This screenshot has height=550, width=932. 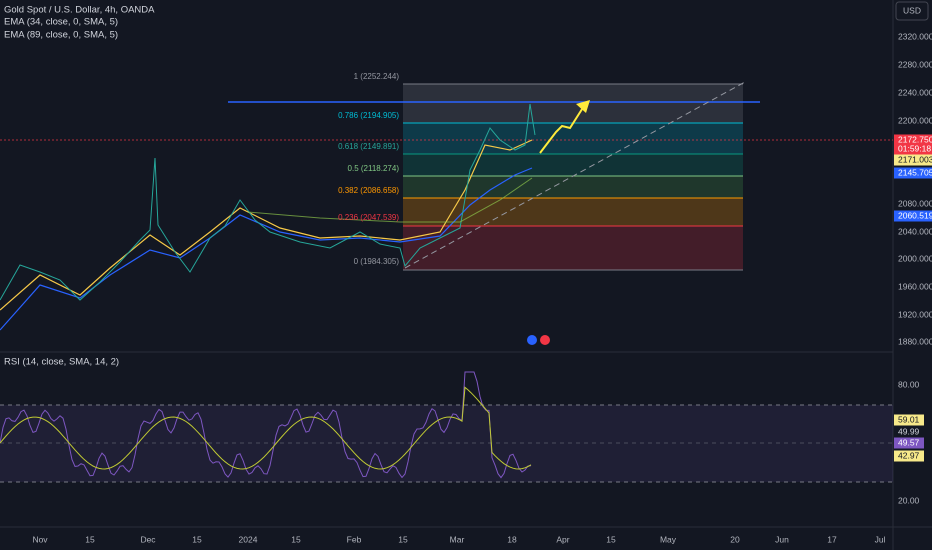 I want to click on price-tag-label: 2145.705, so click(x=915, y=172).